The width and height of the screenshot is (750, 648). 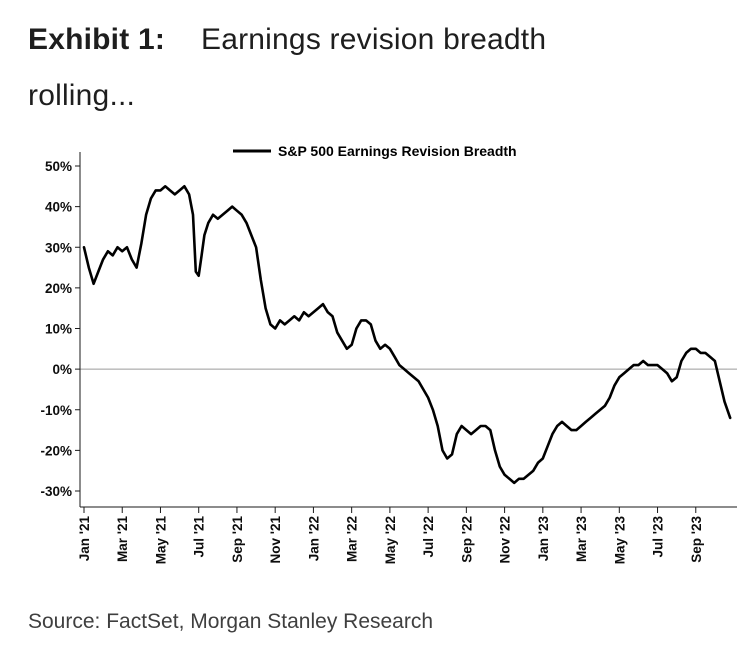 What do you see at coordinates (313, 538) in the screenshot?
I see `x-tick-label: Jan '22` at bounding box center [313, 538].